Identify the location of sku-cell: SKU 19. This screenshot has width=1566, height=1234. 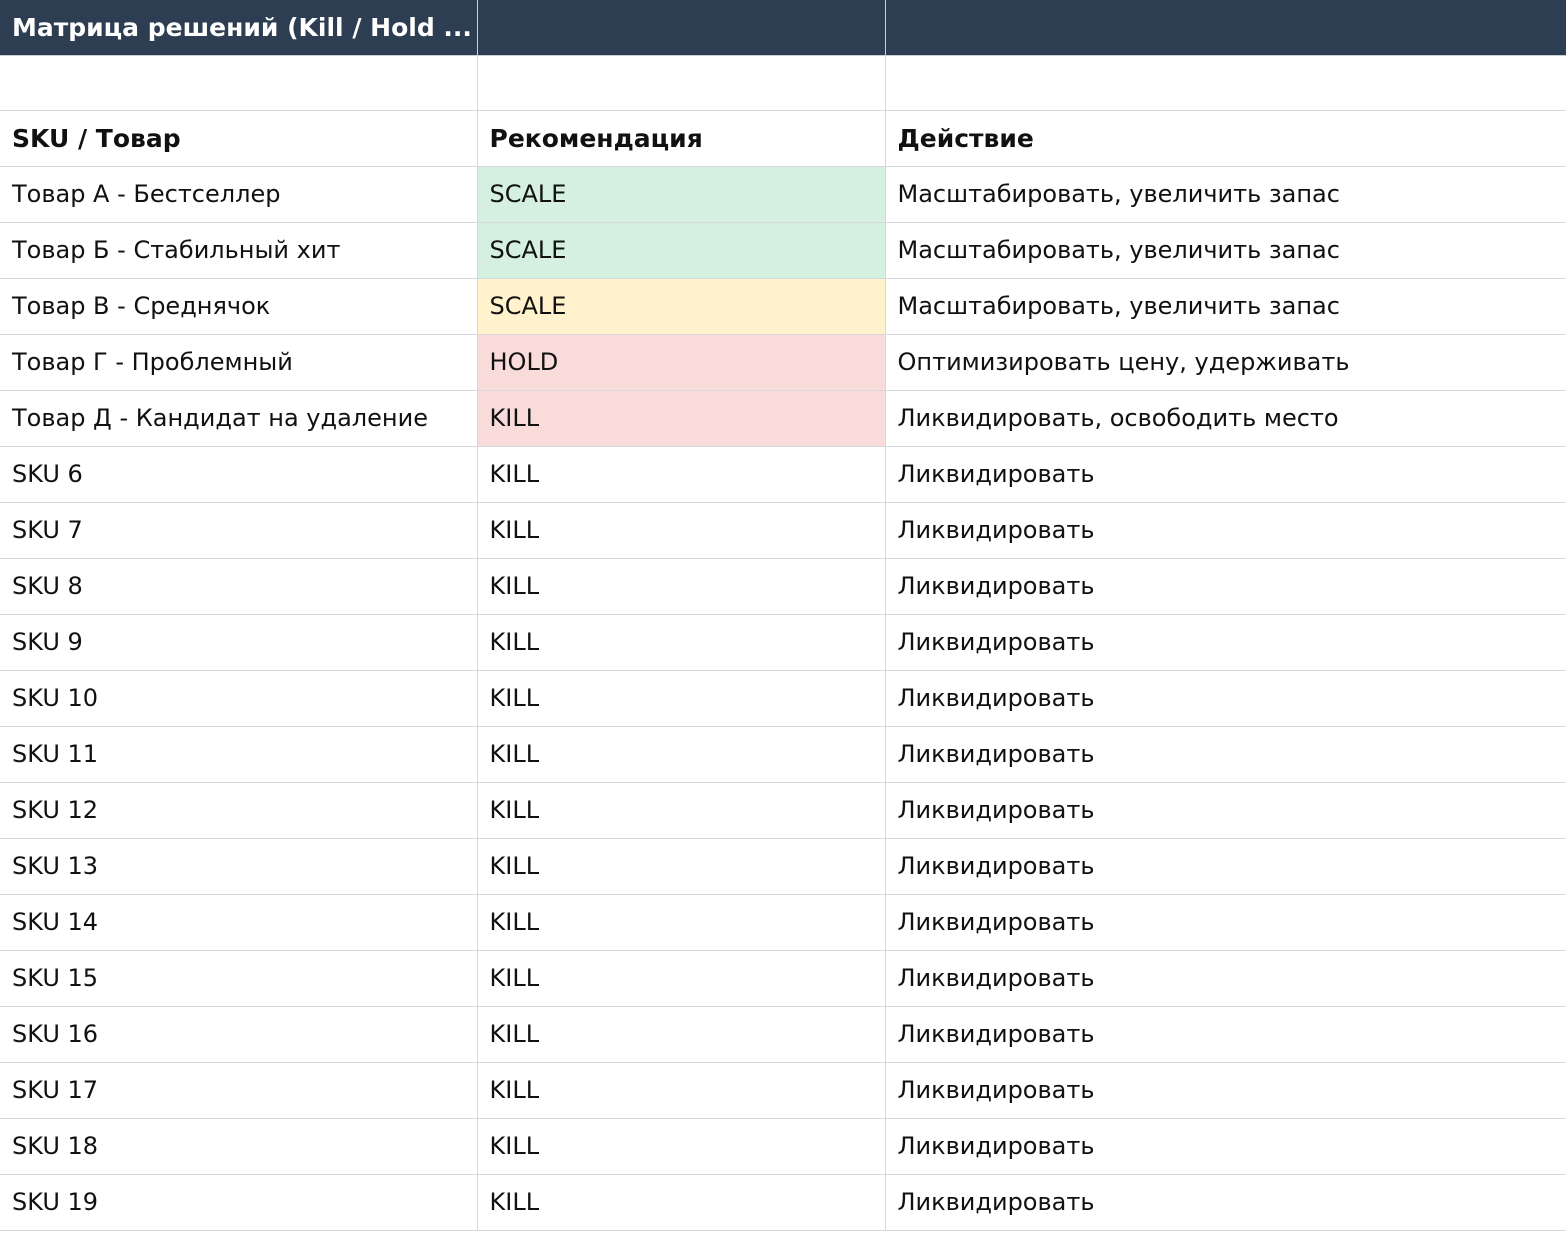
(239, 1202).